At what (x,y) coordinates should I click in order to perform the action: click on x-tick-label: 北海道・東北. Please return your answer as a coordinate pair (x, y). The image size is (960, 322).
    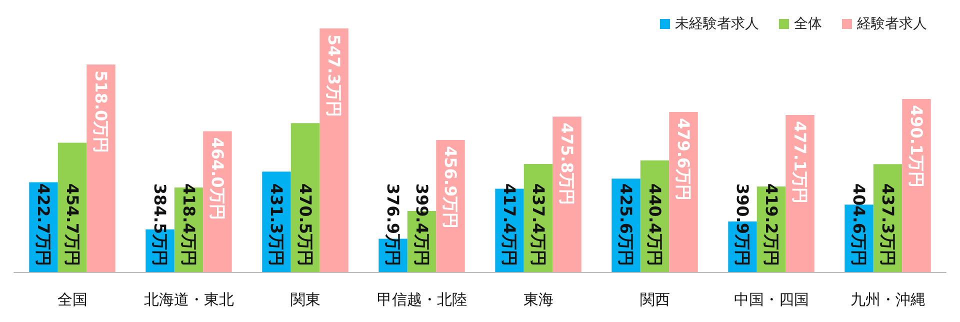
    Looking at the image, I should click on (189, 299).